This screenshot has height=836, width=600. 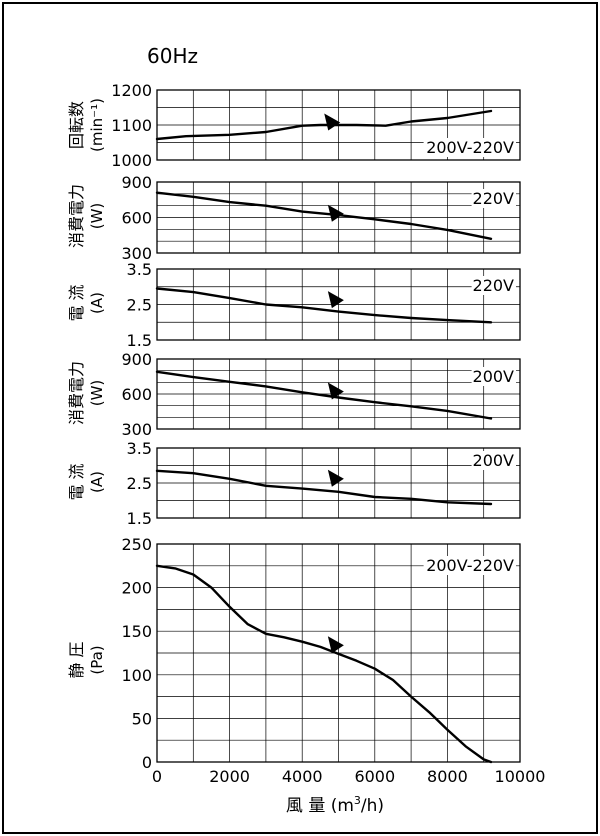 I want to click on panel-4: 300 600 900 消費電力 (W) 200V, so click(x=294, y=394).